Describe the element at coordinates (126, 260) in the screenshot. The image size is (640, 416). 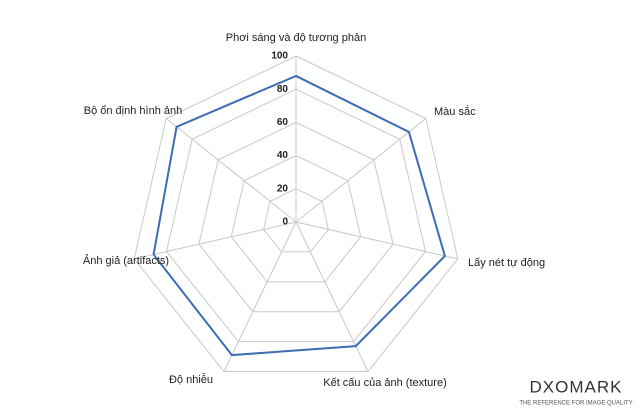
I see `axis-label: Ảnh giả (artifacts)` at that location.